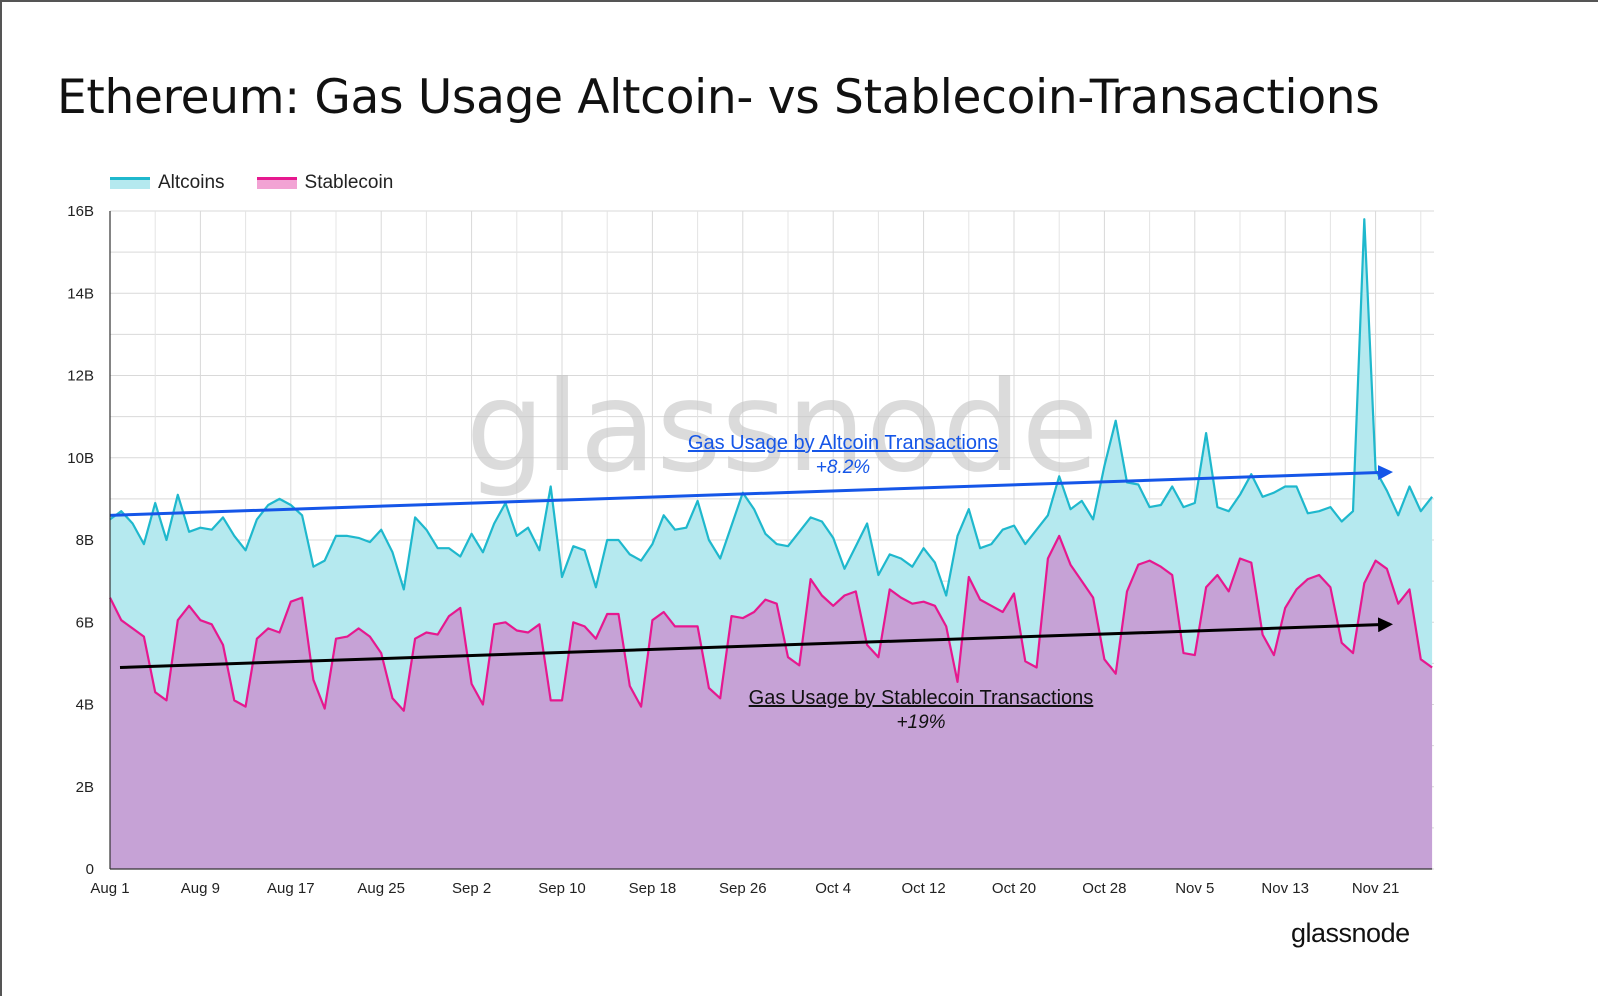  Describe the element at coordinates (1014, 888) in the screenshot. I see `x-tick-label: Oct 20` at that location.